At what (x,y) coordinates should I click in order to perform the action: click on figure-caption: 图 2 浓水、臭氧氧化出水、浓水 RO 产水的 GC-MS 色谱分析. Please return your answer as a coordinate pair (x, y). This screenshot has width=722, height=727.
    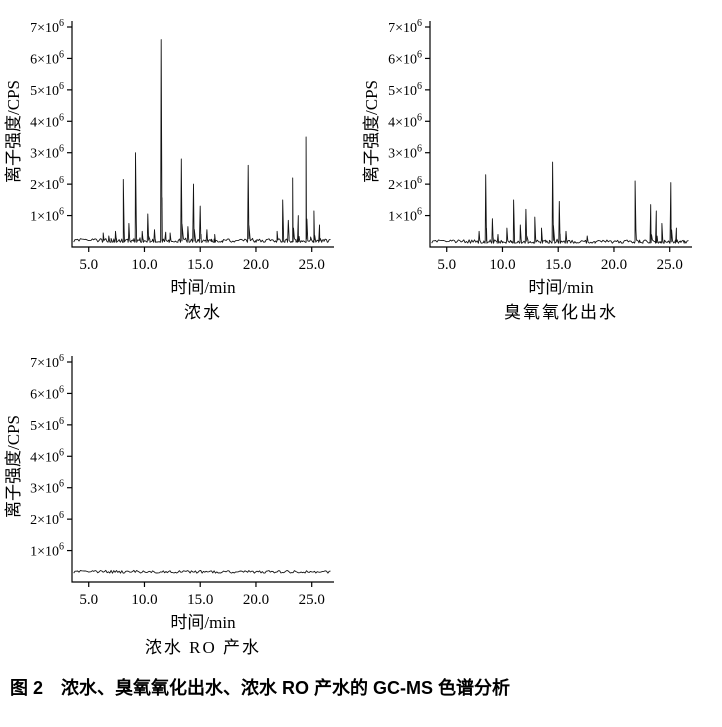
    Looking at the image, I should click on (260, 688).